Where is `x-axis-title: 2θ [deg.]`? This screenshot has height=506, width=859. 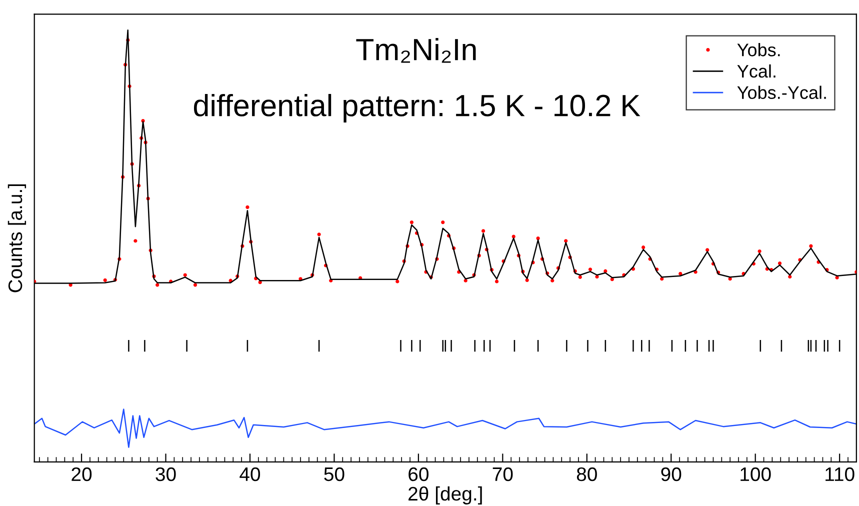 x-axis-title: 2θ [deg.] is located at coordinates (445, 495).